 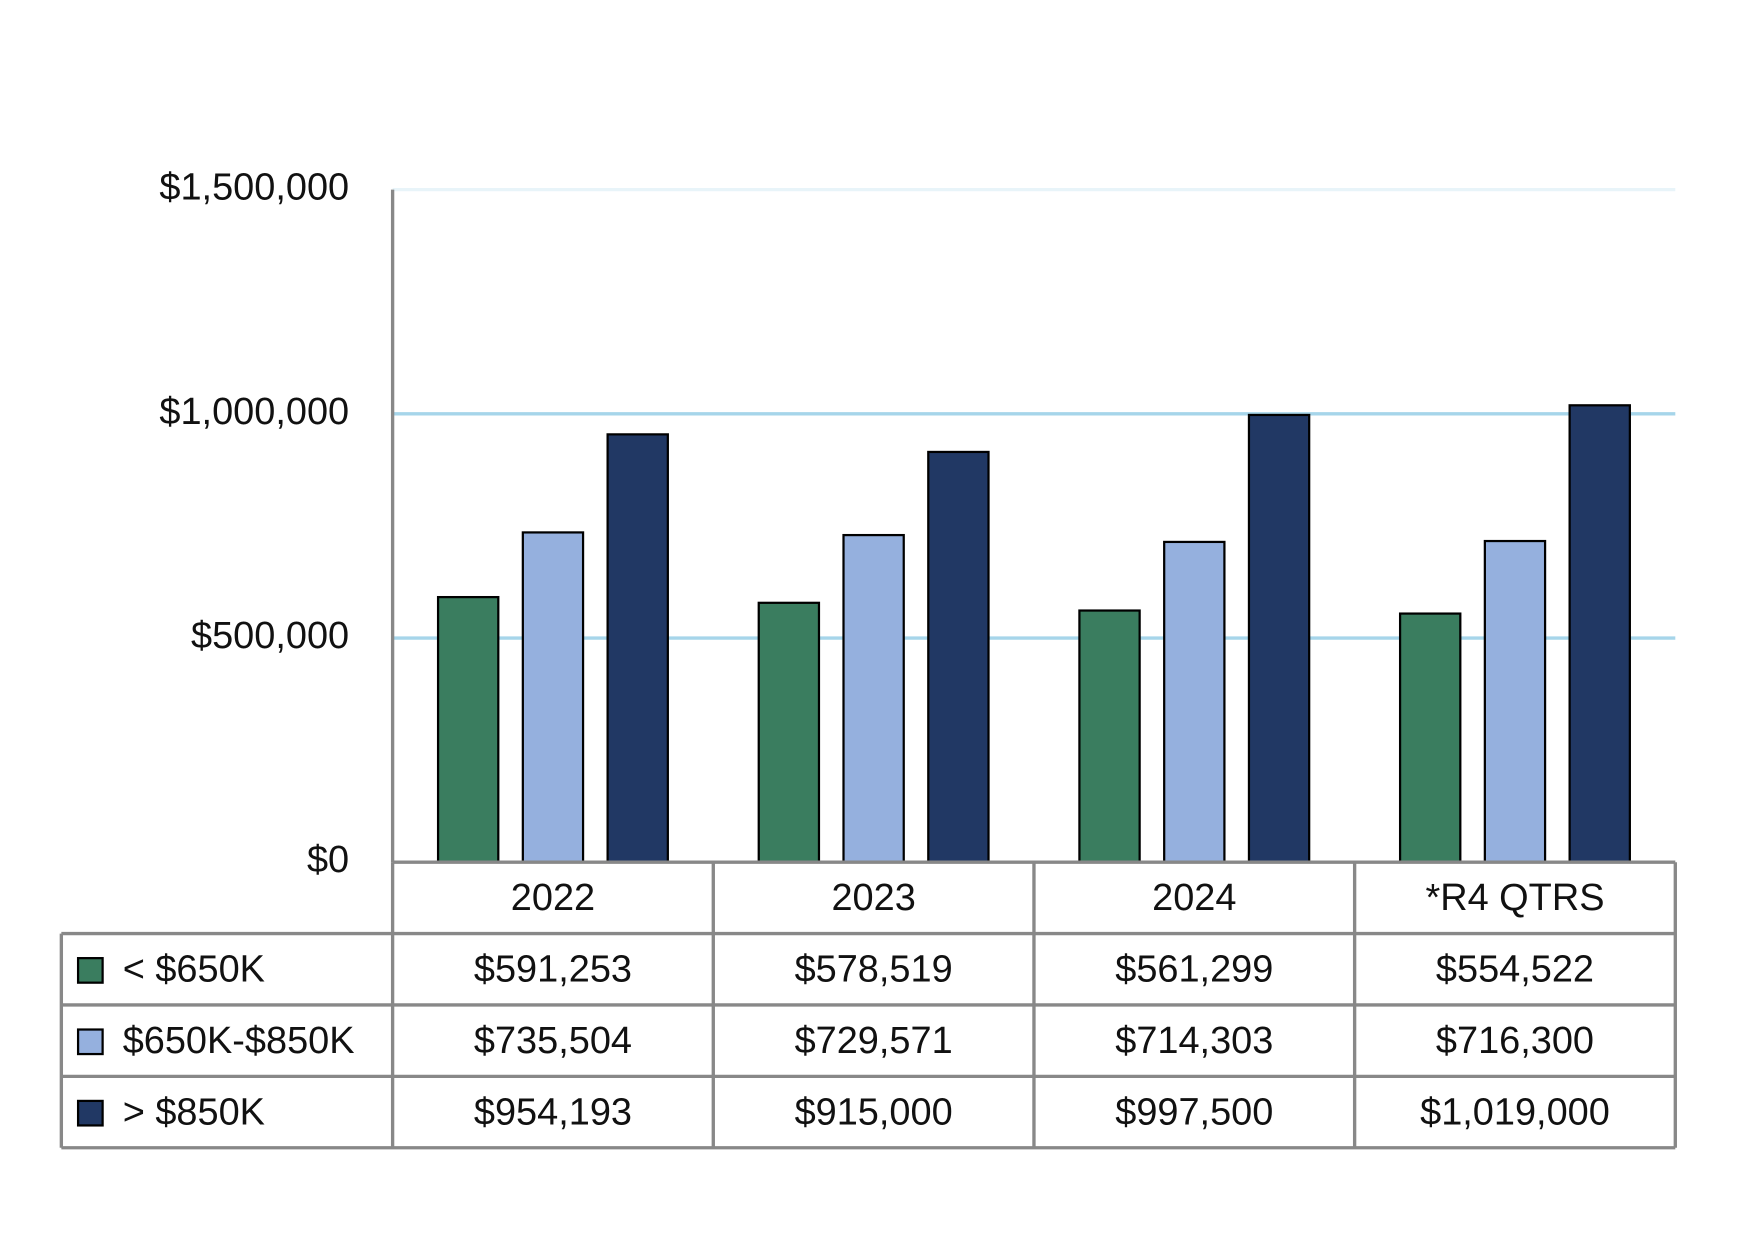 What do you see at coordinates (874, 1041) in the screenshot?
I see `table-value: $729,571` at bounding box center [874, 1041].